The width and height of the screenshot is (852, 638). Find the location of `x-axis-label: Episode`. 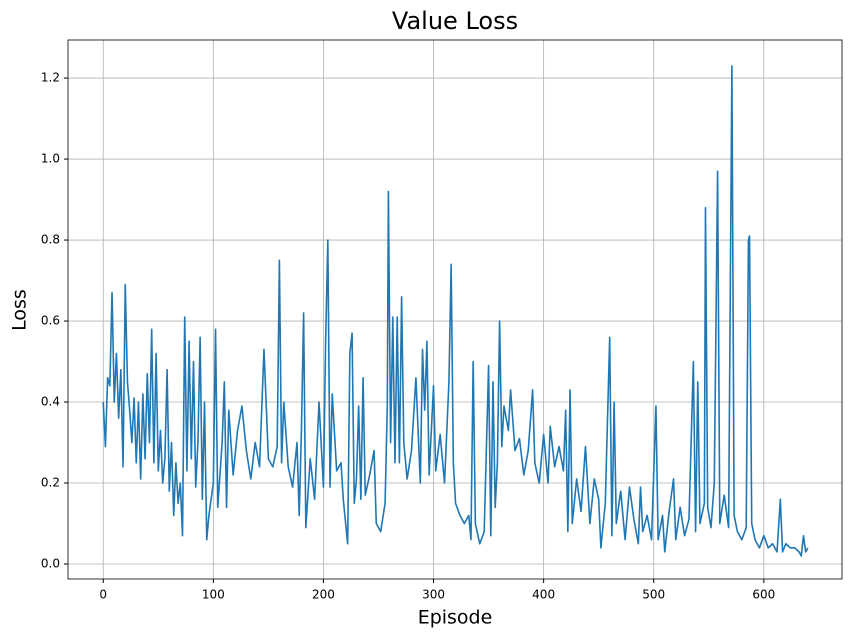

x-axis-label: Episode is located at coordinates (455, 618).